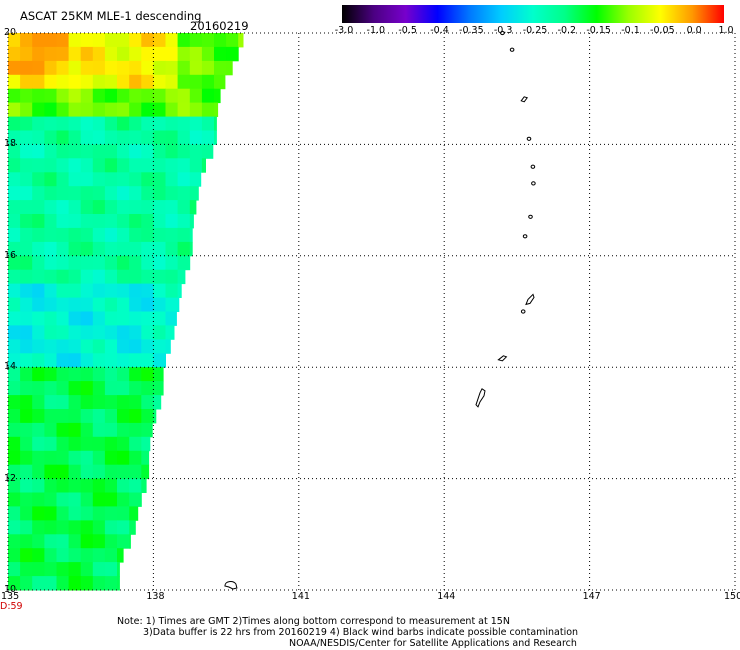 Image resolution: width=740 pixels, height=650 pixels. Describe the element at coordinates (10, 32) in the screenshot. I see `y-tick-label: 20` at that location.